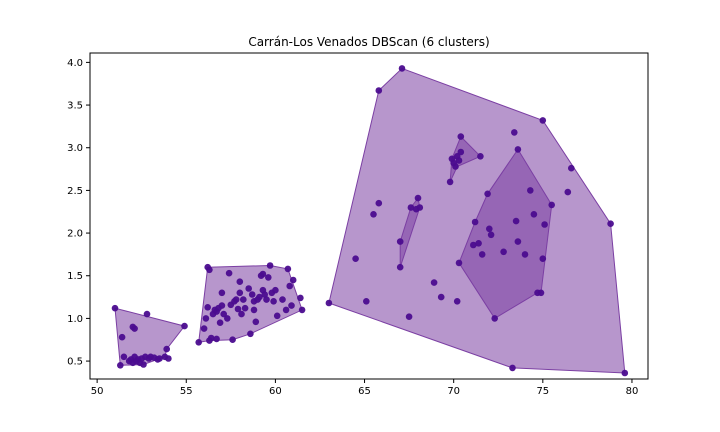  Describe the element at coordinates (453, 391) in the screenshot. I see `x-tick-label: 70` at that location.